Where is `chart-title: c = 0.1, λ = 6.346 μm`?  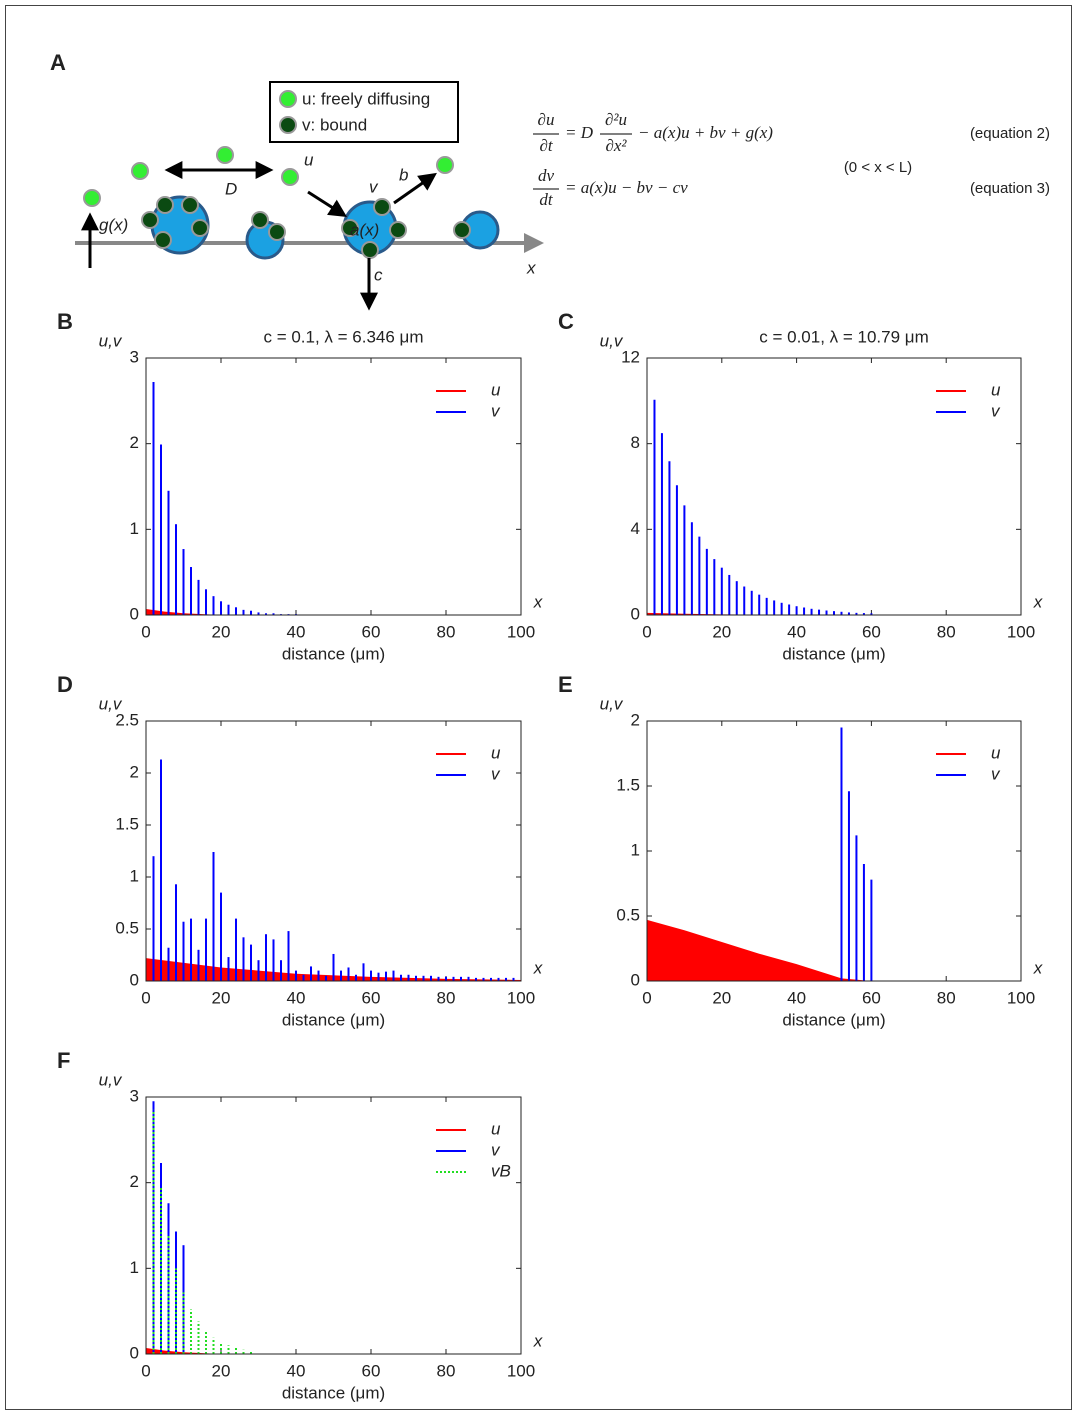 chart-title: c = 0.1, λ = 6.346 μm is located at coordinates (343, 336).